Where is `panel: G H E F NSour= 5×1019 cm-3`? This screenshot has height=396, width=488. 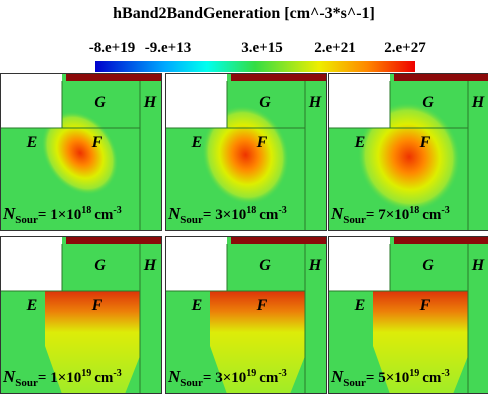 panel: G H E F NSour= 5×1019 cm-3 is located at coordinates (408, 315).